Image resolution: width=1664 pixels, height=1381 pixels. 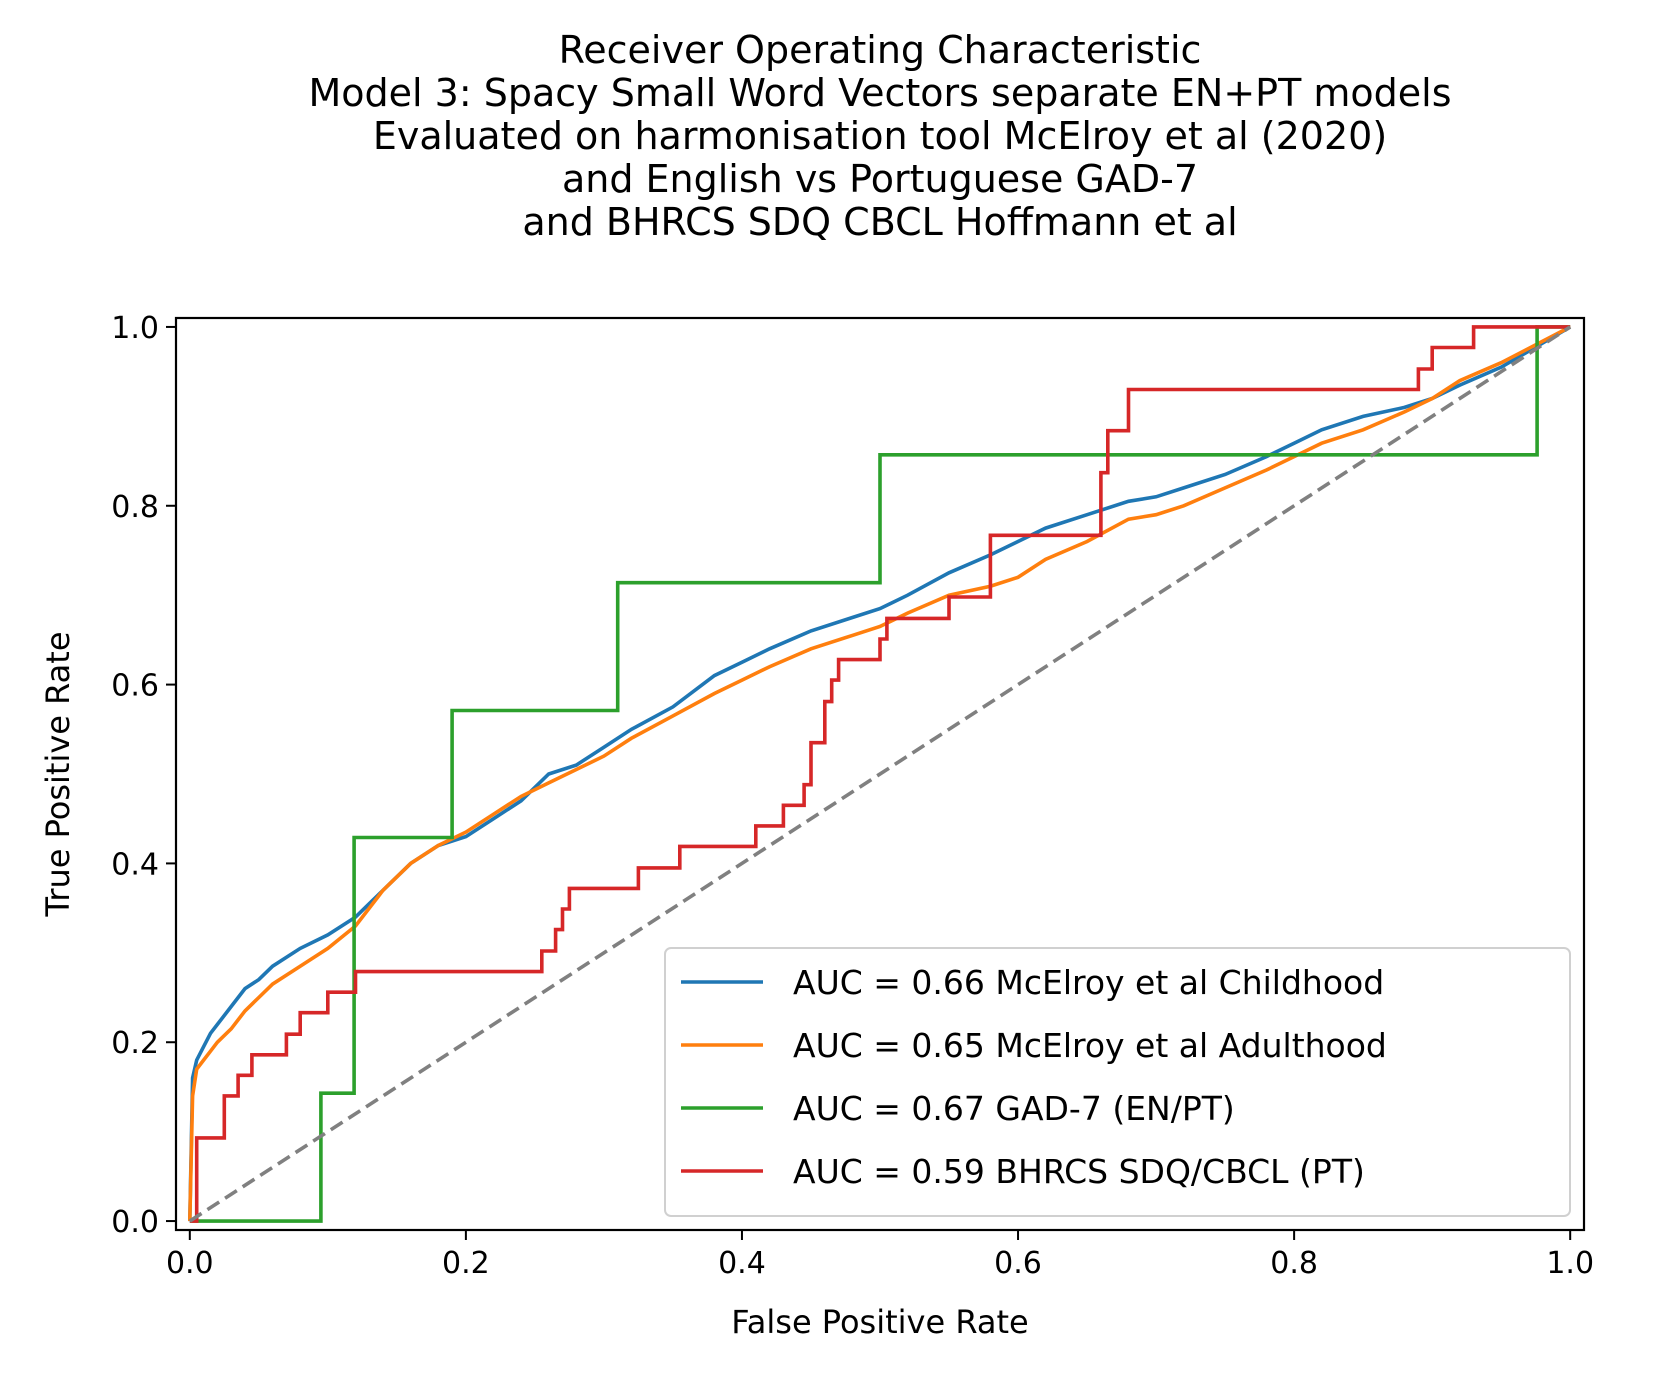 I want to click on x-tick-label: 1.0, so click(x=1570, y=1263).